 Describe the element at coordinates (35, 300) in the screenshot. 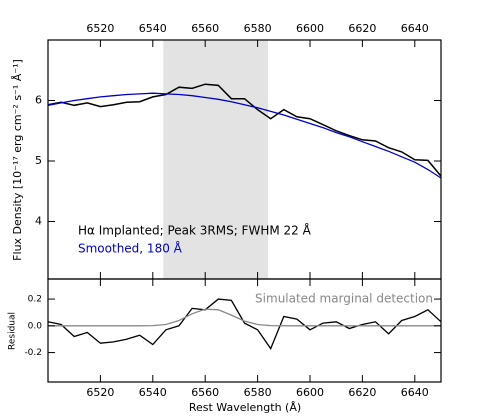

I see `y-tick-label: 0.2` at that location.